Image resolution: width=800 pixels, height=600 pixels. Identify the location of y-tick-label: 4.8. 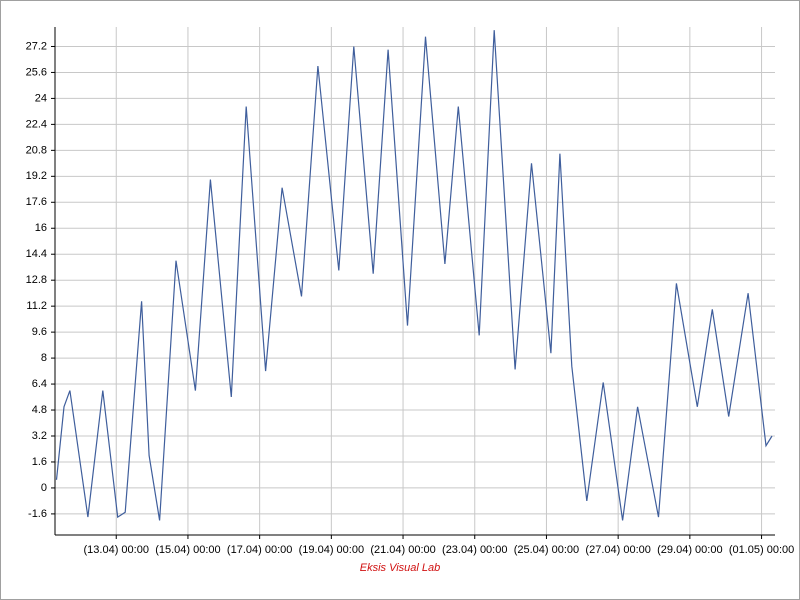
(39, 410).